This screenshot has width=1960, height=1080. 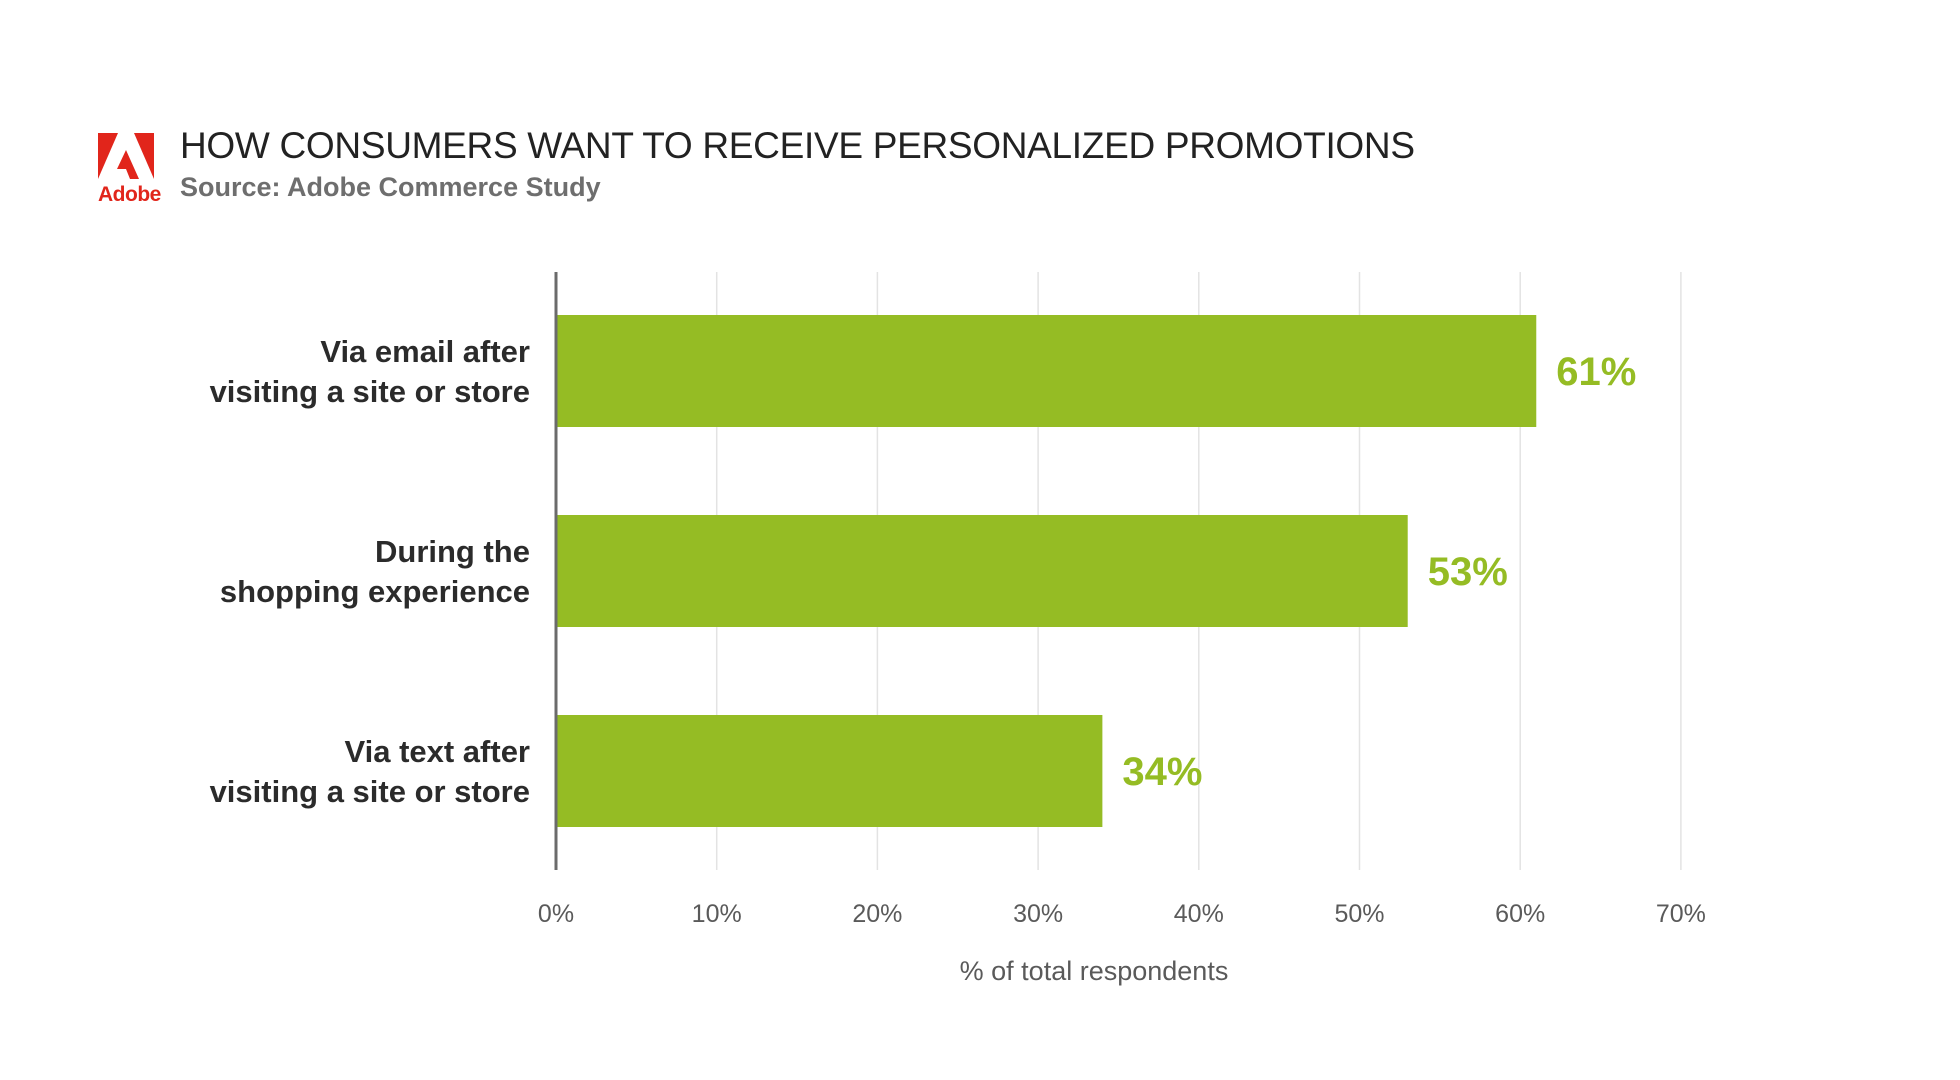 I want to click on x-tick-label: 70%, so click(x=1681, y=914).